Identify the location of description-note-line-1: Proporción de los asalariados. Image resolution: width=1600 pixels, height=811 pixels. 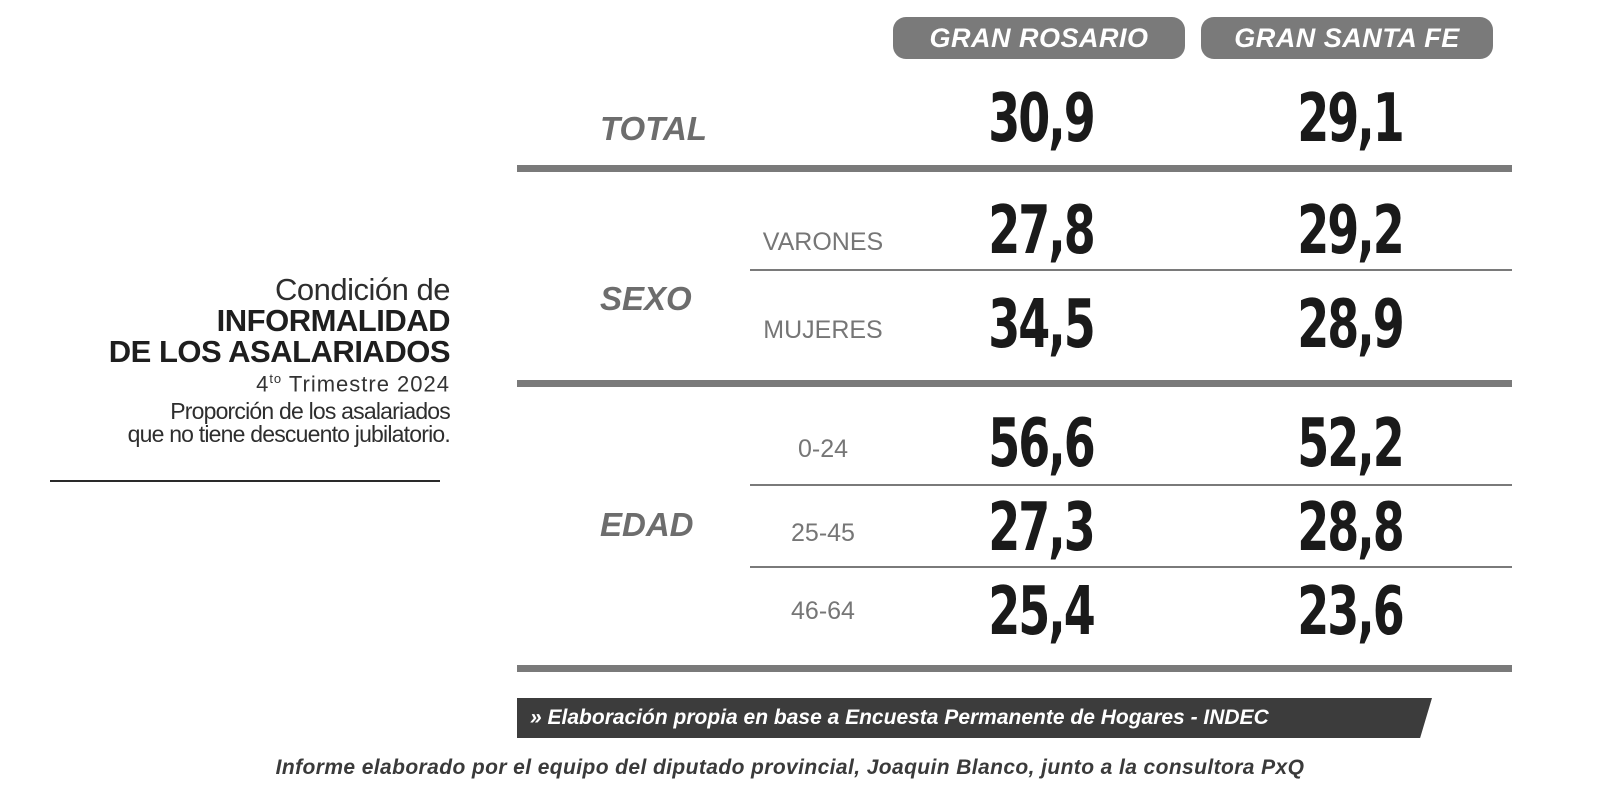
(310, 411).